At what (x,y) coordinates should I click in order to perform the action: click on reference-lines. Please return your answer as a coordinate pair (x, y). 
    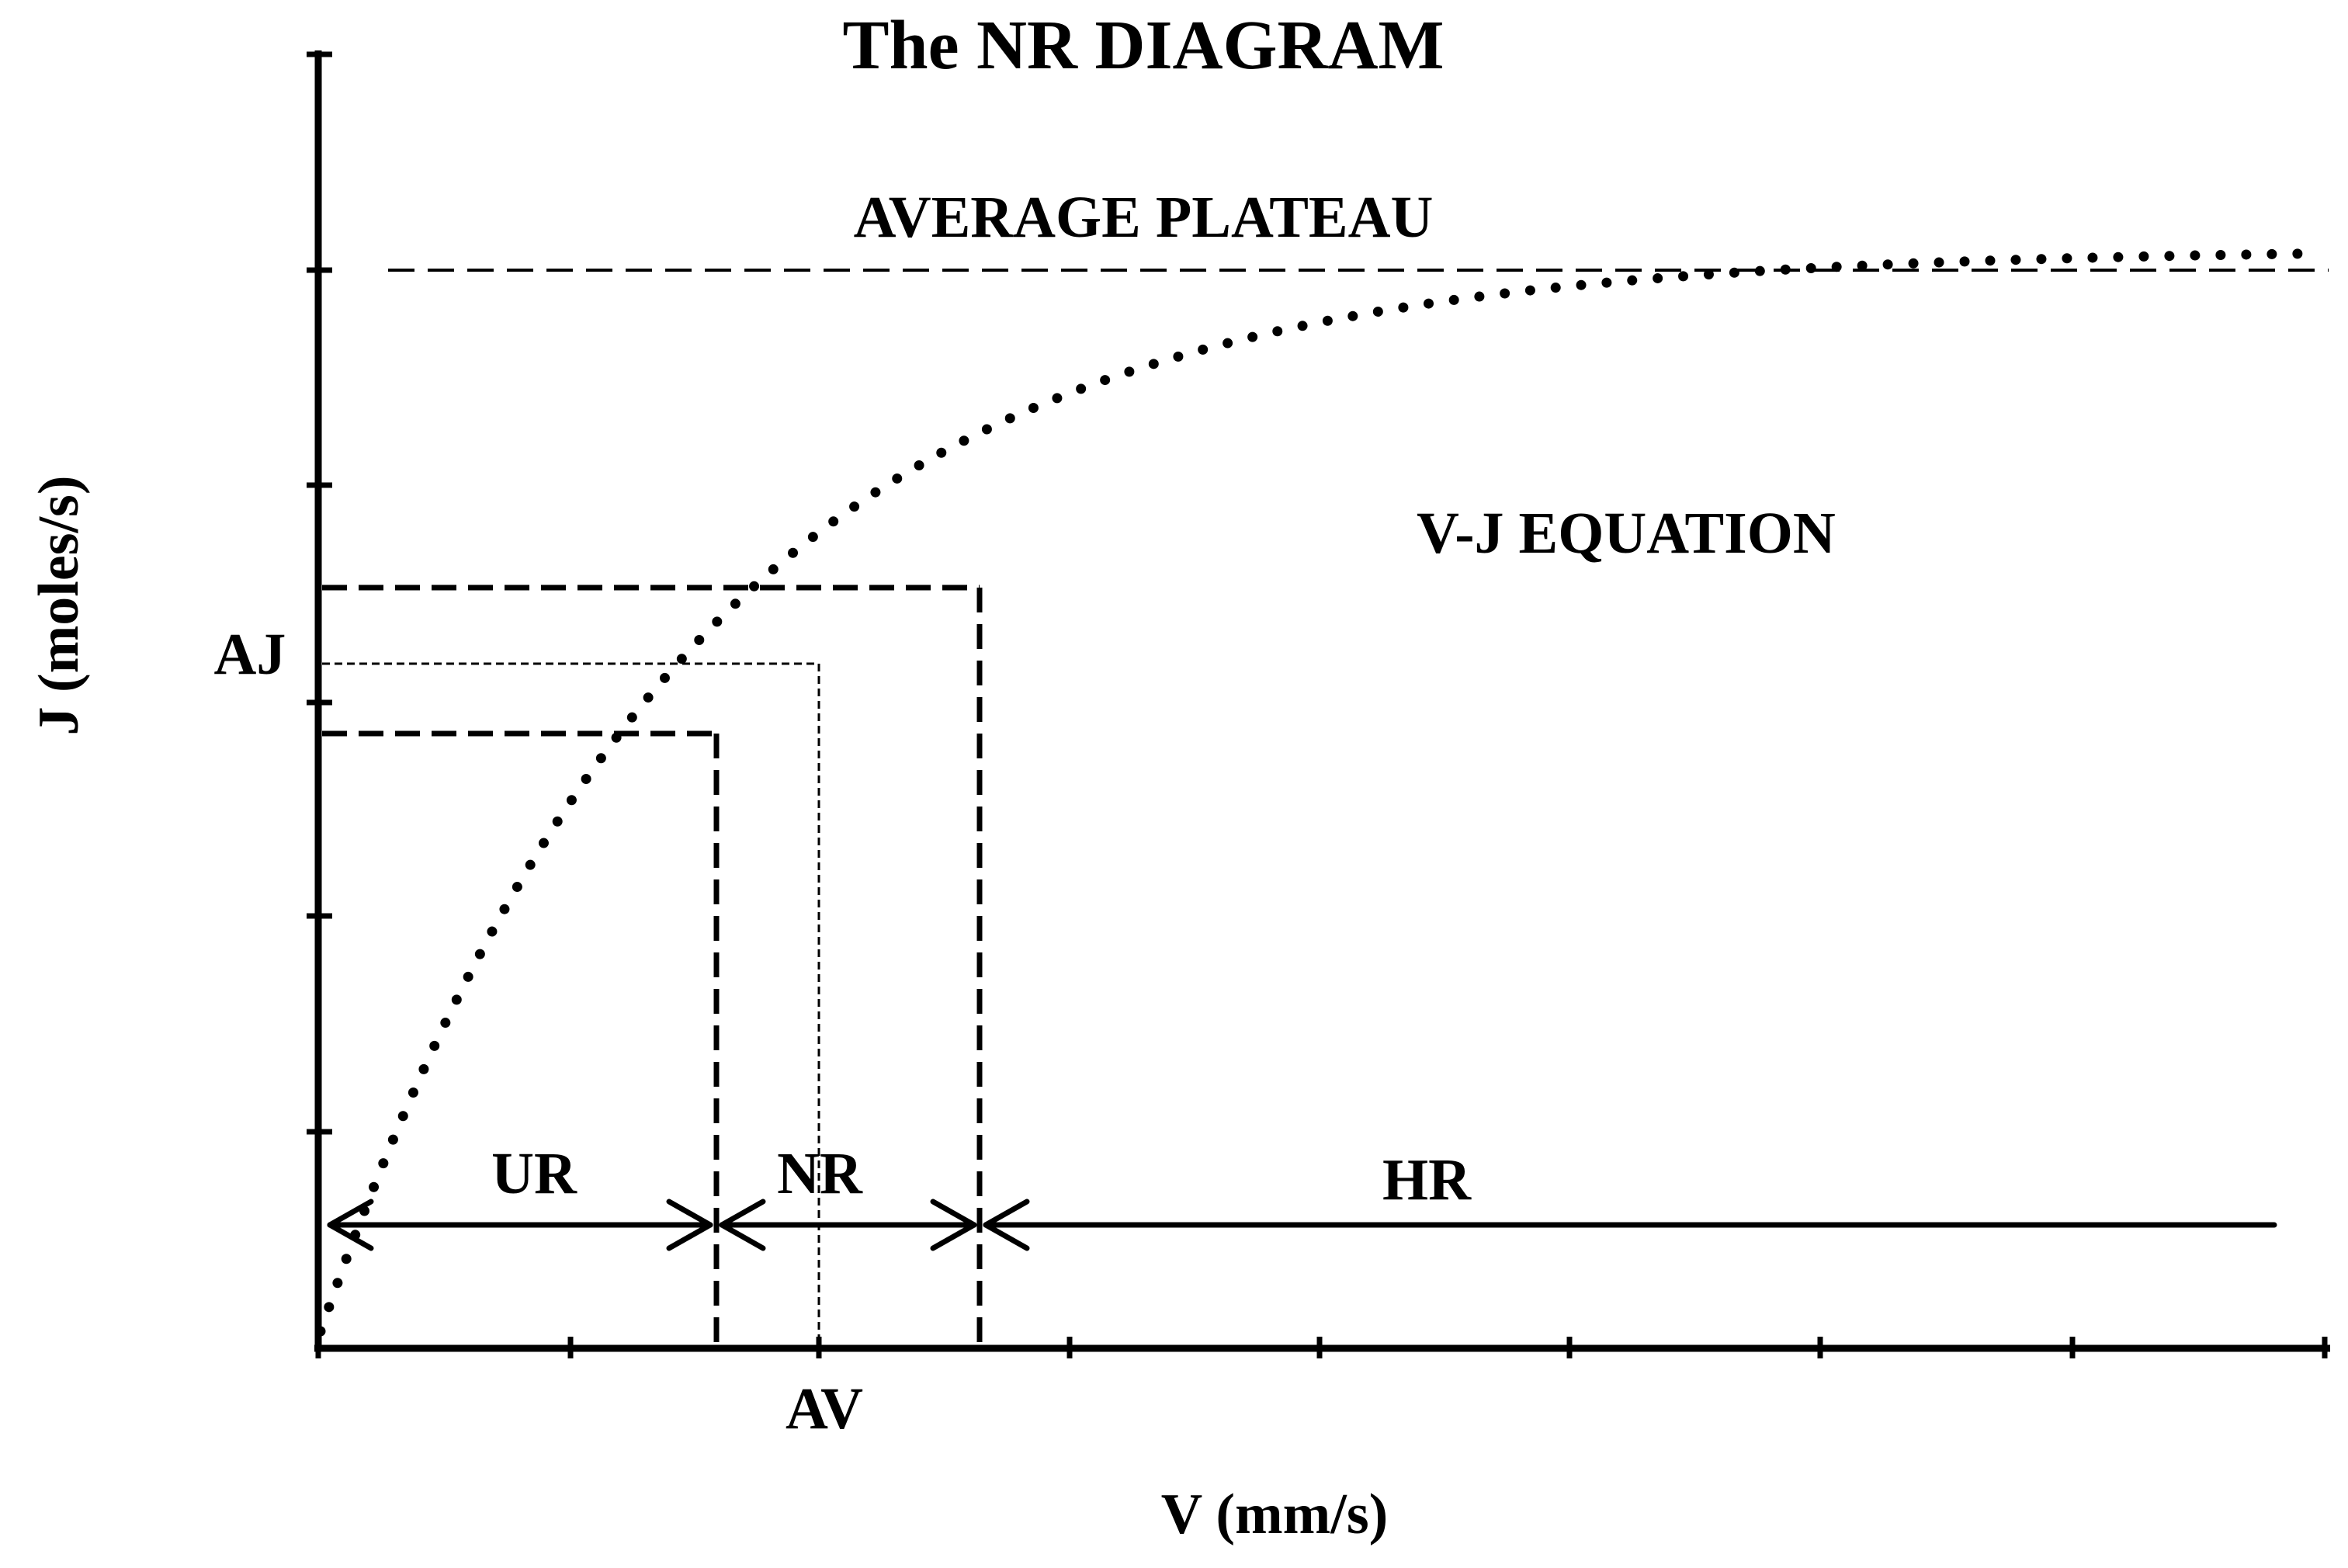
    Looking at the image, I should click on (653, 967).